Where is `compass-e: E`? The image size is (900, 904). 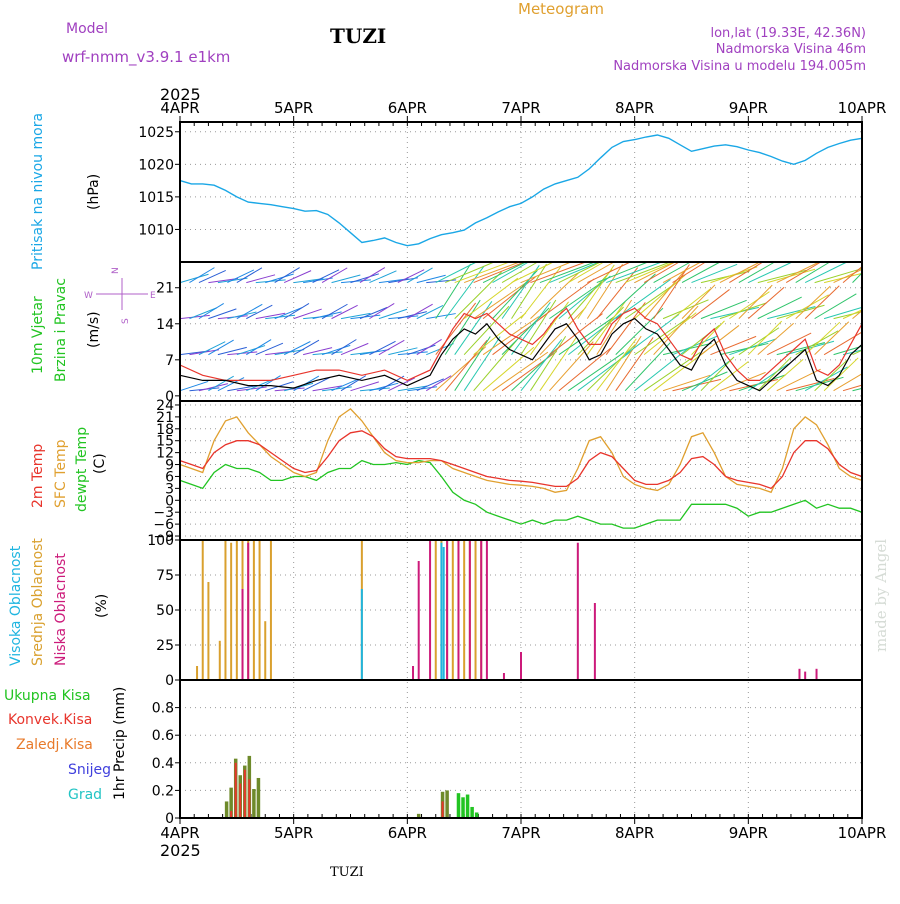
compass-e: E is located at coordinates (153, 296).